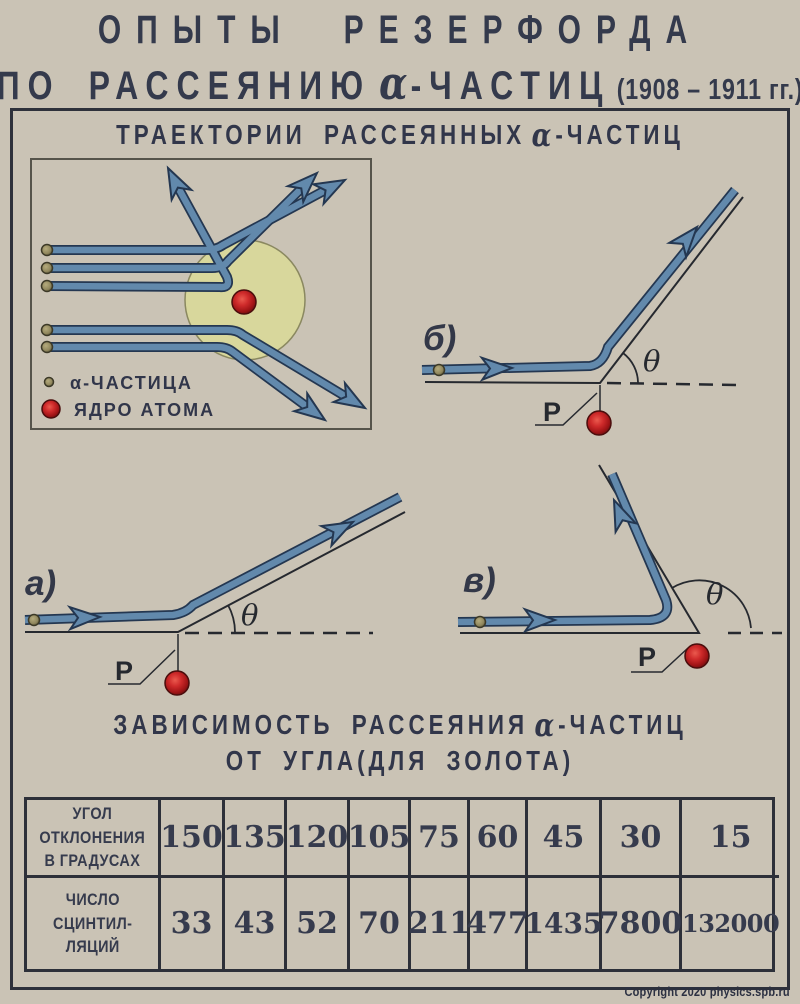 This screenshot has height=1004, width=800. I want to click on count-cell: 7800, so click(640, 923).